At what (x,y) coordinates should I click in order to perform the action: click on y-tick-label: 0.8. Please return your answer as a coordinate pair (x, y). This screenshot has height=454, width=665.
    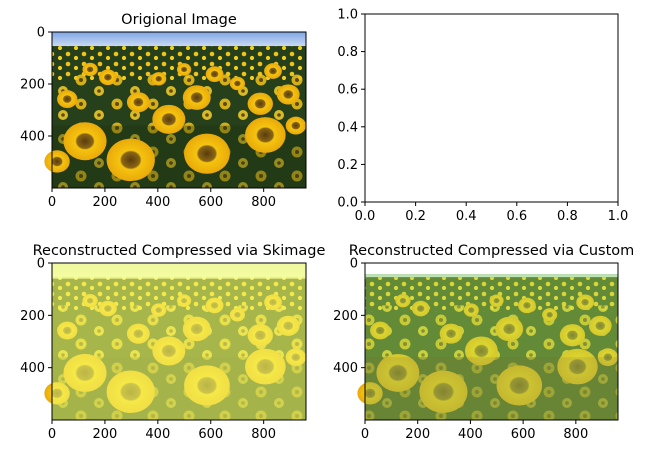
    Looking at the image, I should click on (347, 52).